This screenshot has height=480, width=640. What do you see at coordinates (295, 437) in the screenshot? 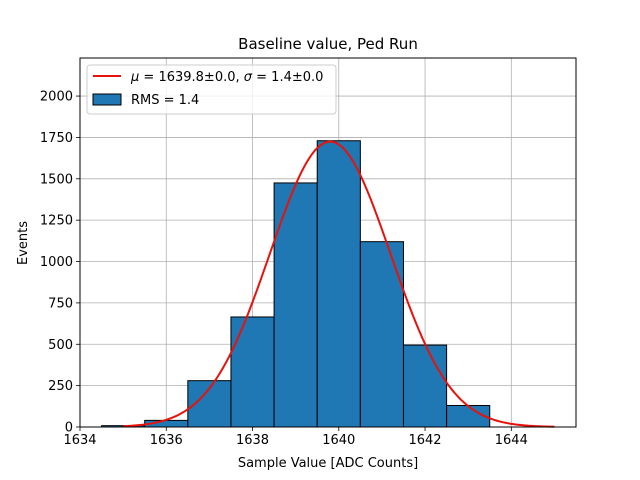
I see `x-axis-ticks: 1634 1636 1638 1640 1642 1644` at bounding box center [295, 437].